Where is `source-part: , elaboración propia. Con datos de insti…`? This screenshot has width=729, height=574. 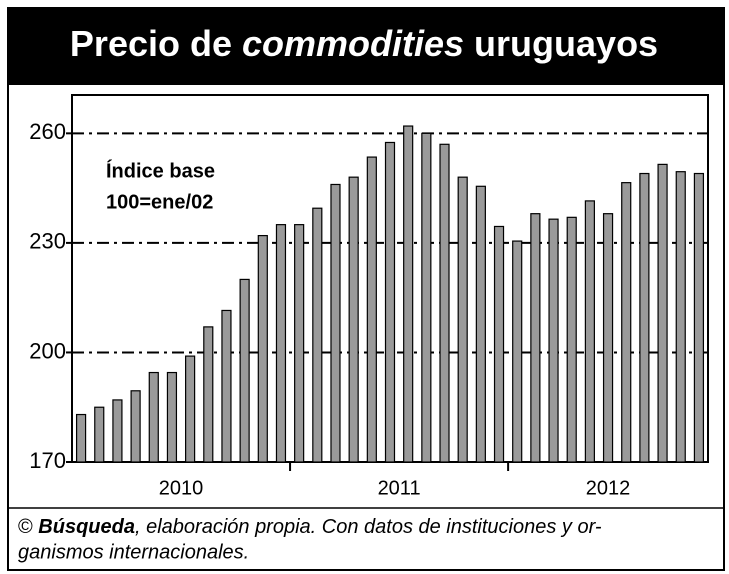
source-part: , elaboración propia. Con datos de insti… is located at coordinates (368, 527).